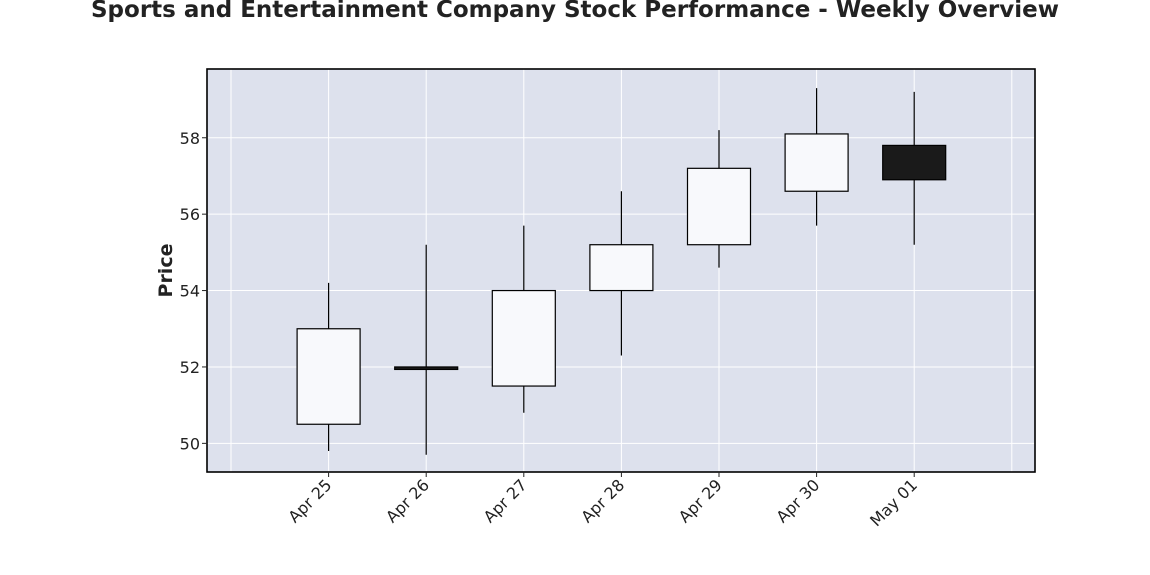 Image resolution: width=1150 pixels, height=575 pixels. I want to click on x-tick-label: May 01, so click(893, 502).